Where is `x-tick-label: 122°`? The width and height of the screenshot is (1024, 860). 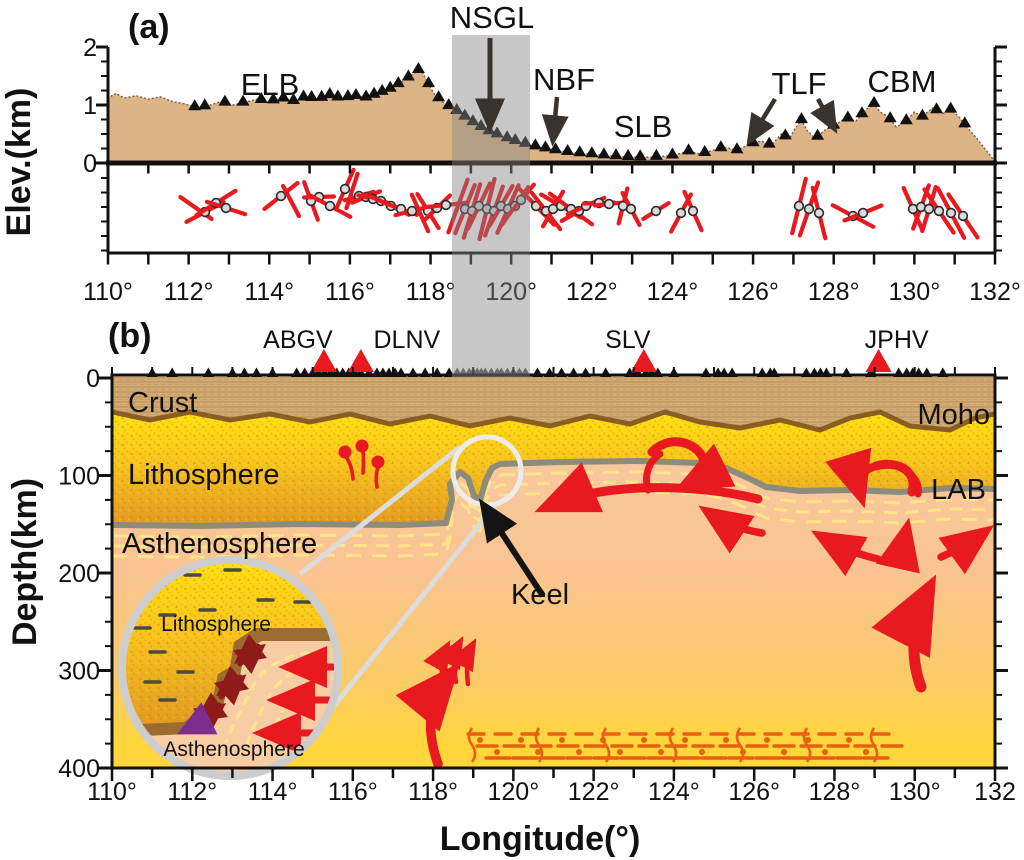
x-tick-label: 122° is located at coordinates (592, 292).